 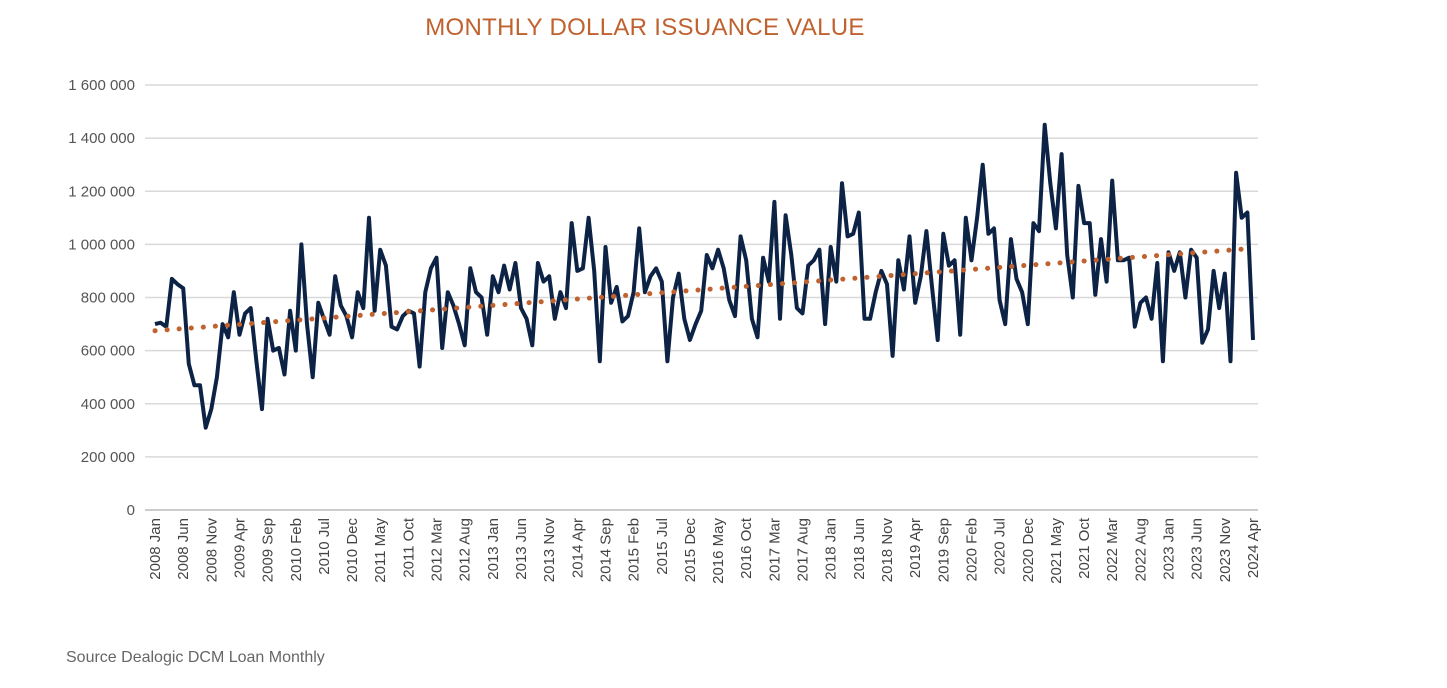 What do you see at coordinates (493, 549) in the screenshot?
I see `x-tick-label: 2013 Jan` at bounding box center [493, 549].